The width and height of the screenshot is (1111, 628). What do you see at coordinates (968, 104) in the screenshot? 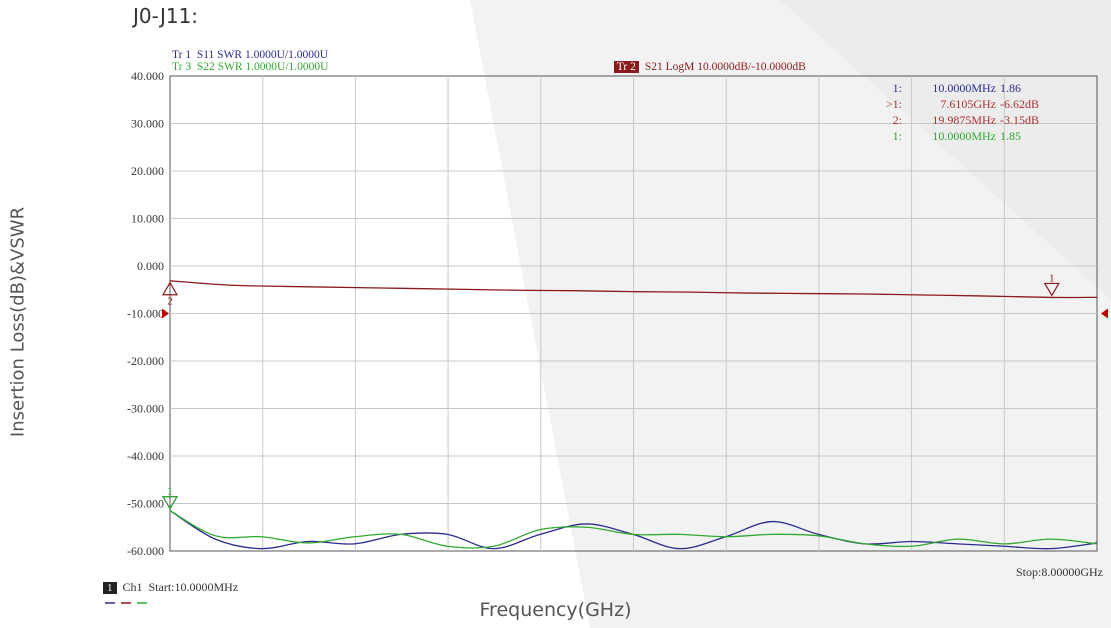
I see `marker-frequency: 7.6105GHz` at bounding box center [968, 104].